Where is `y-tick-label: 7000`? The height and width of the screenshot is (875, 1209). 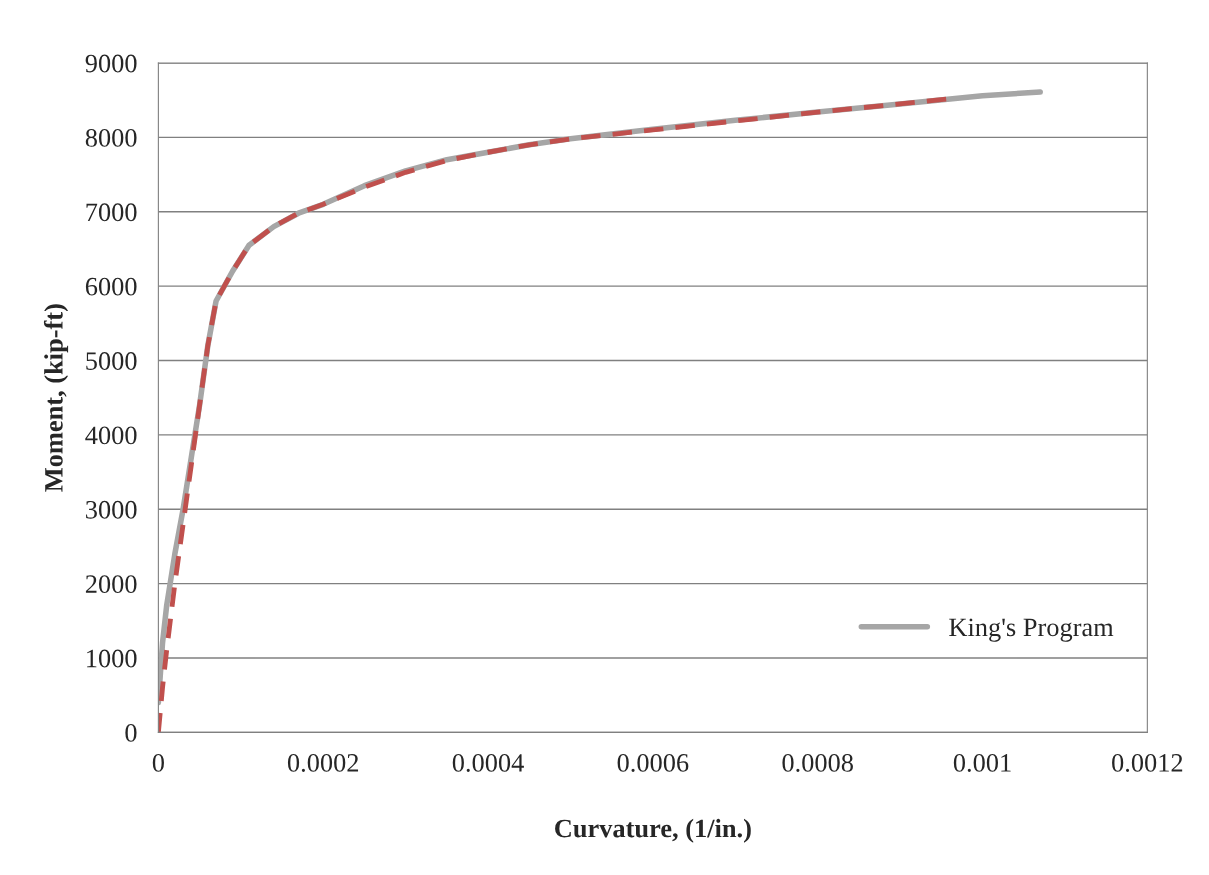
y-tick-label: 7000 is located at coordinates (111, 212).